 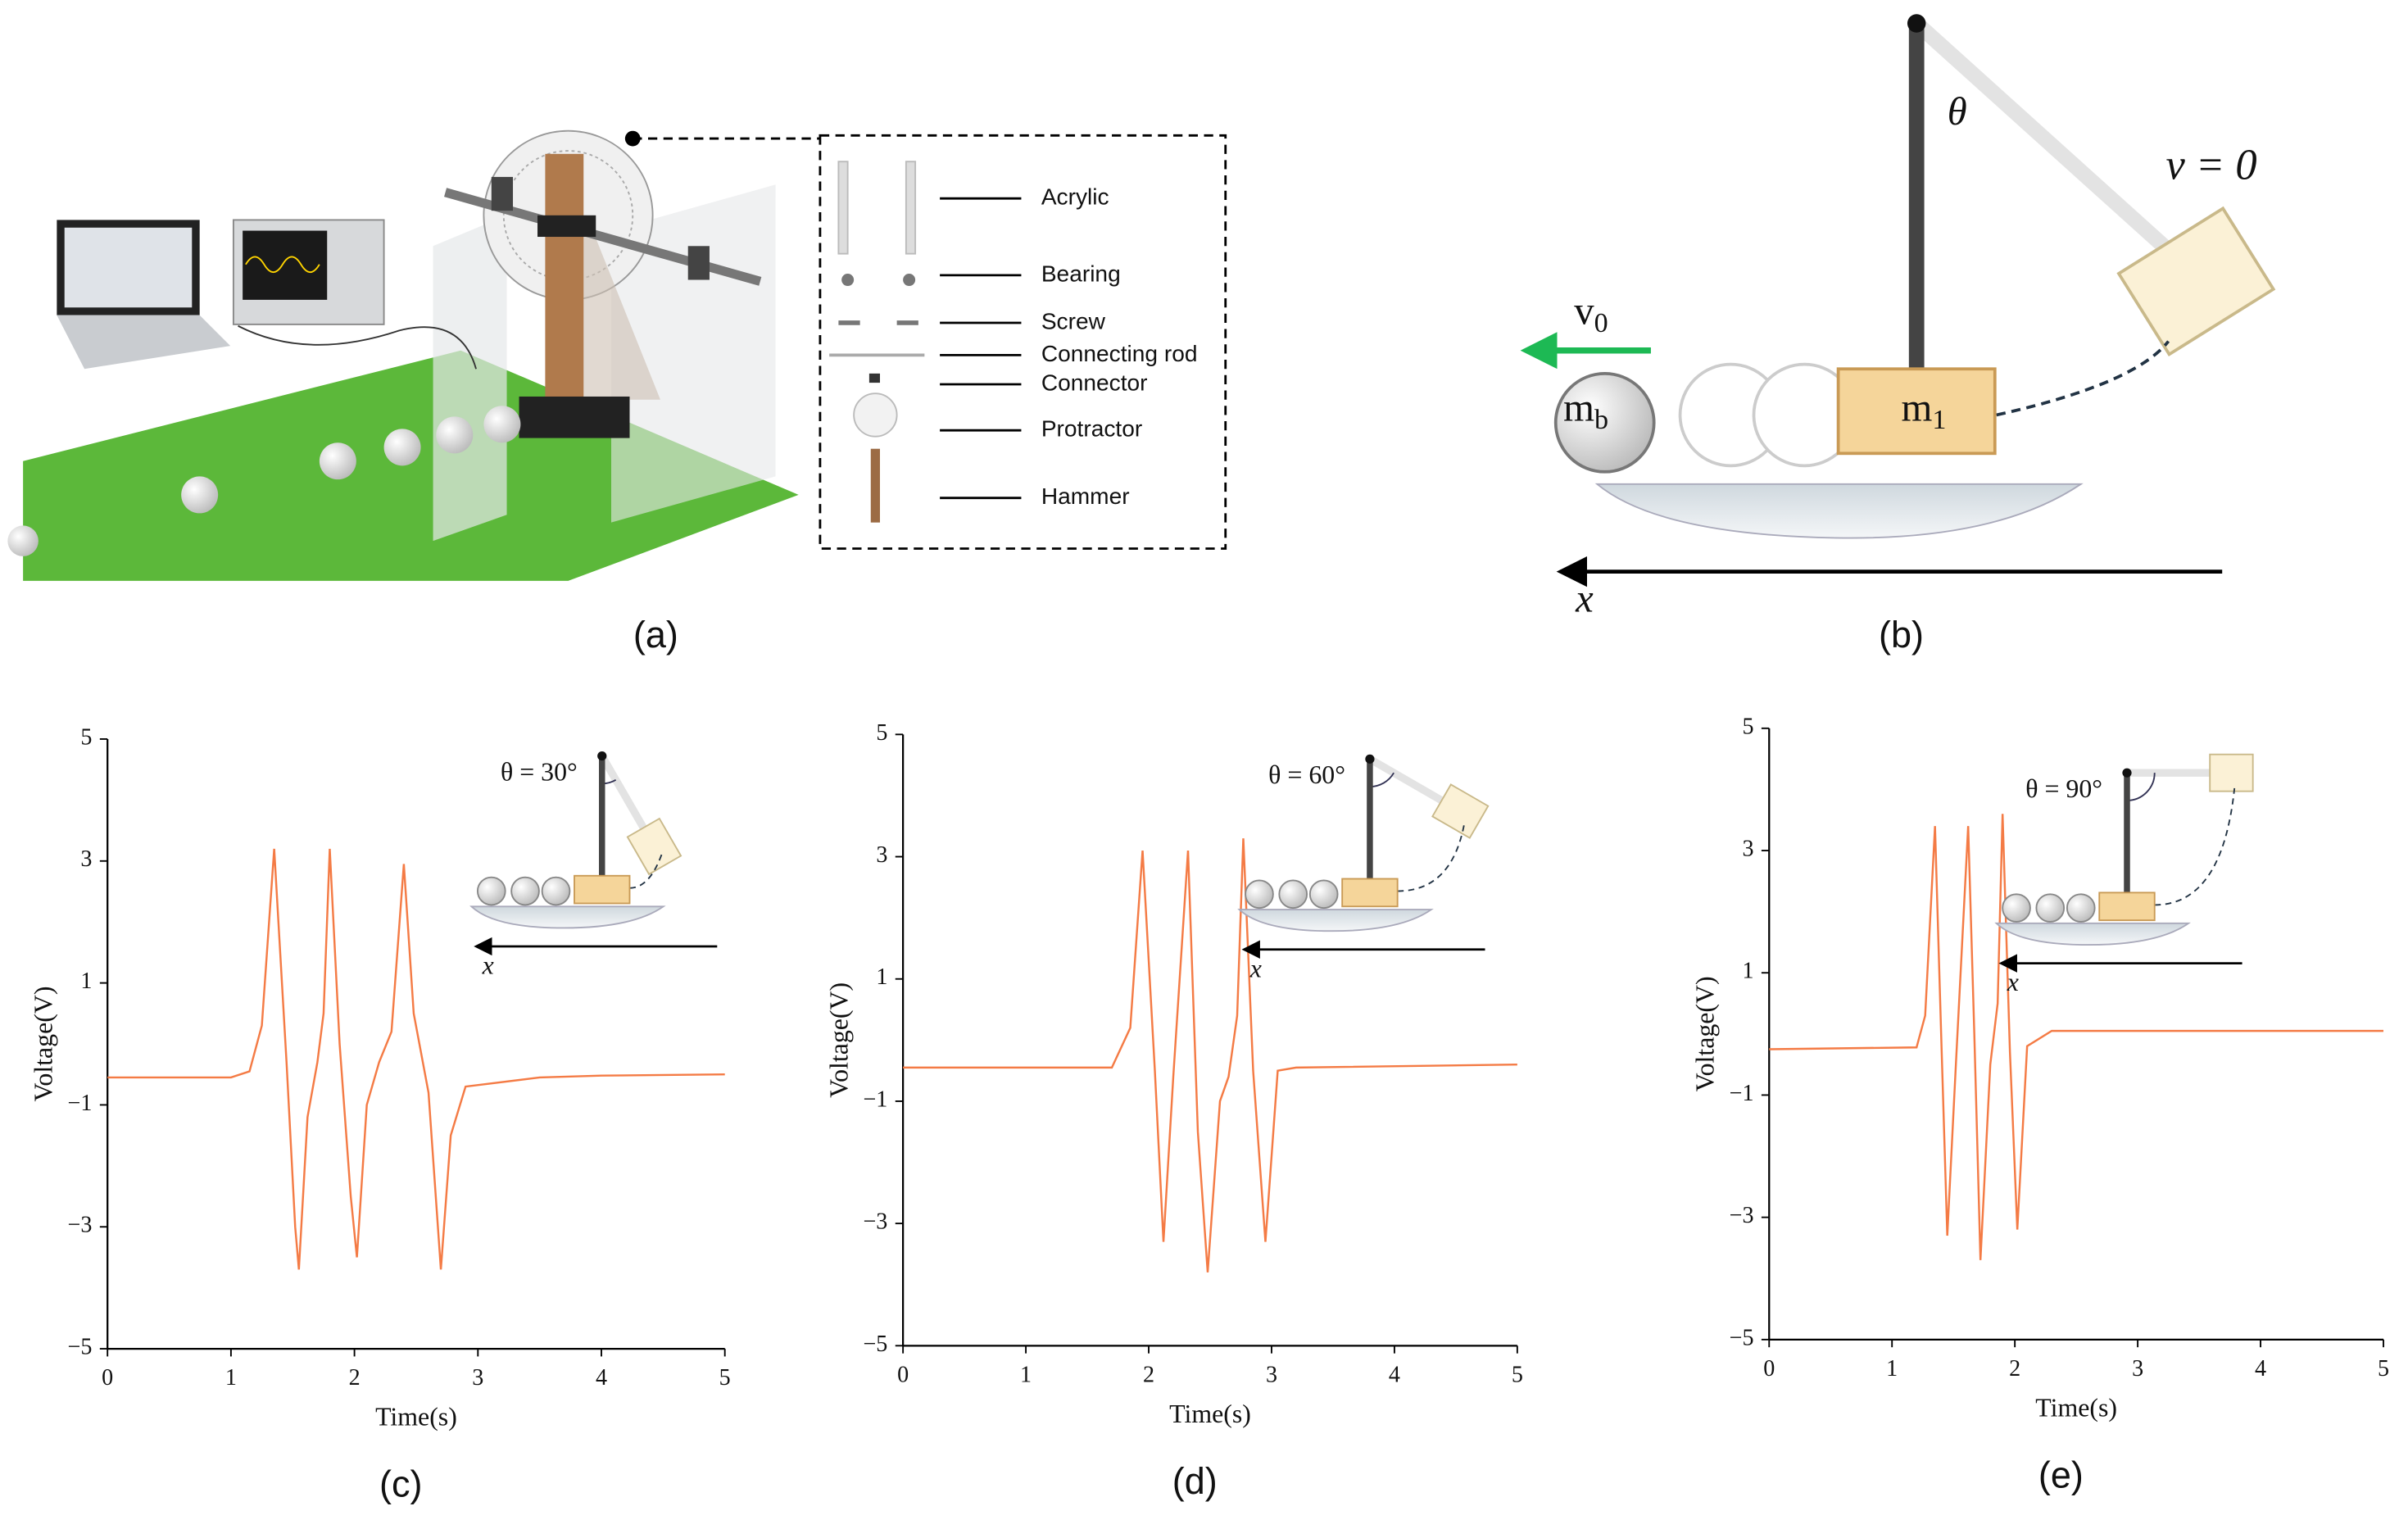 What do you see at coordinates (1094, 383) in the screenshot?
I see `part-label: Connector` at bounding box center [1094, 383].